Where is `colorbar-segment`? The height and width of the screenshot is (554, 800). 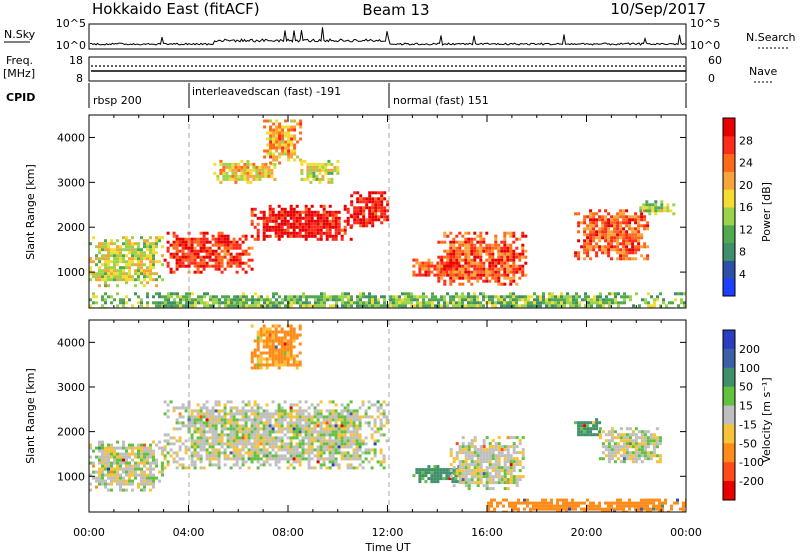 colorbar-segment is located at coordinates (729, 180).